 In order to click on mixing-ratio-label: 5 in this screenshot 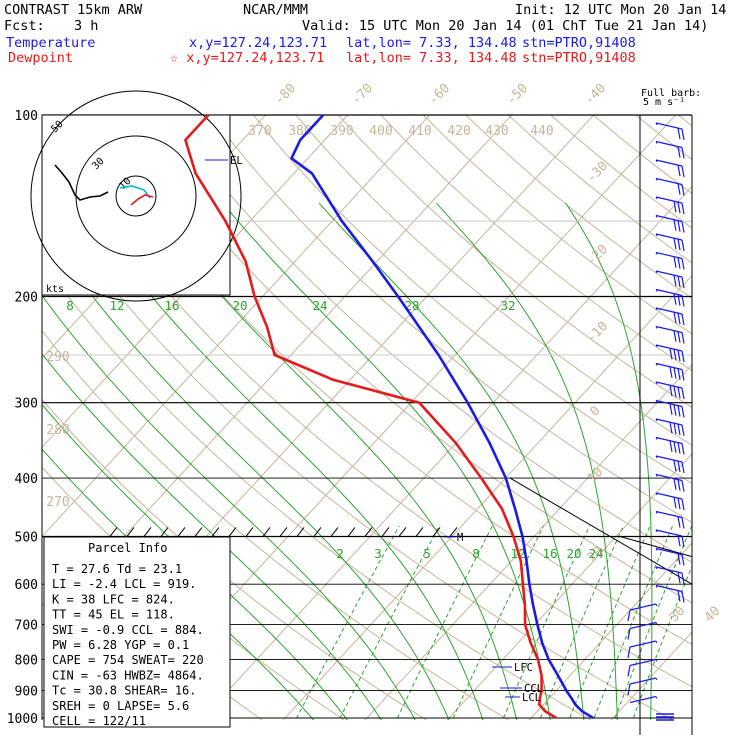, I will do `click(427, 553)`.